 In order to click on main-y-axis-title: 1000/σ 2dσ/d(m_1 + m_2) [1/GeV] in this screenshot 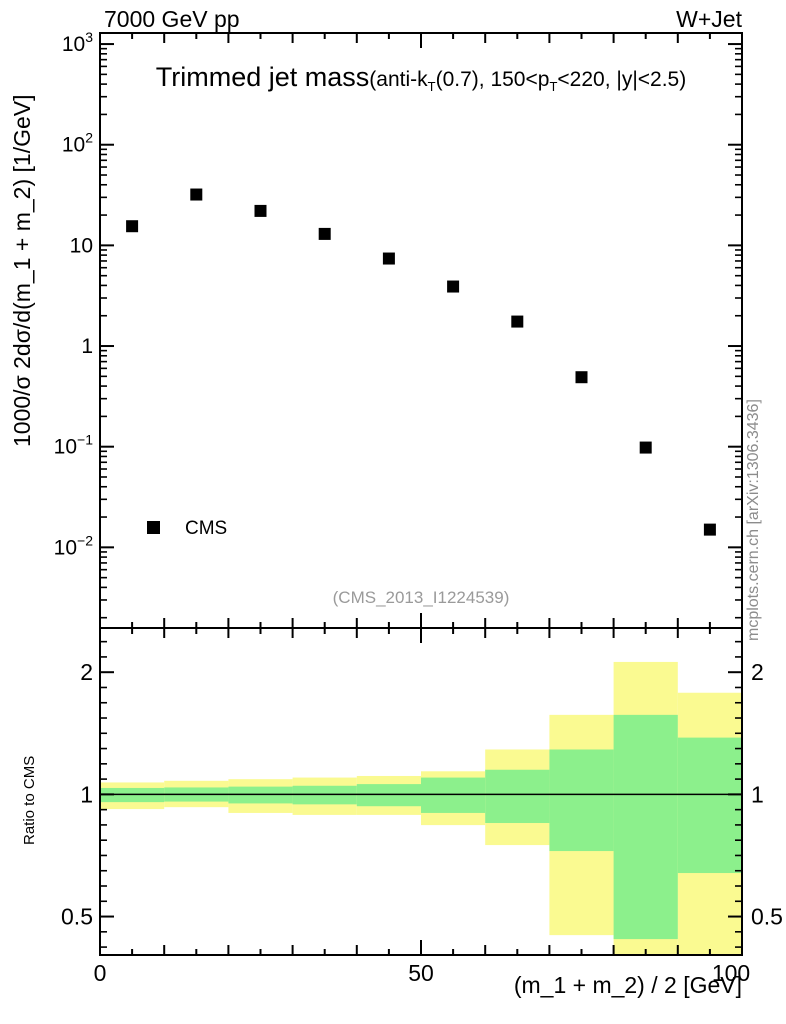, I will do `click(22, 271)`.